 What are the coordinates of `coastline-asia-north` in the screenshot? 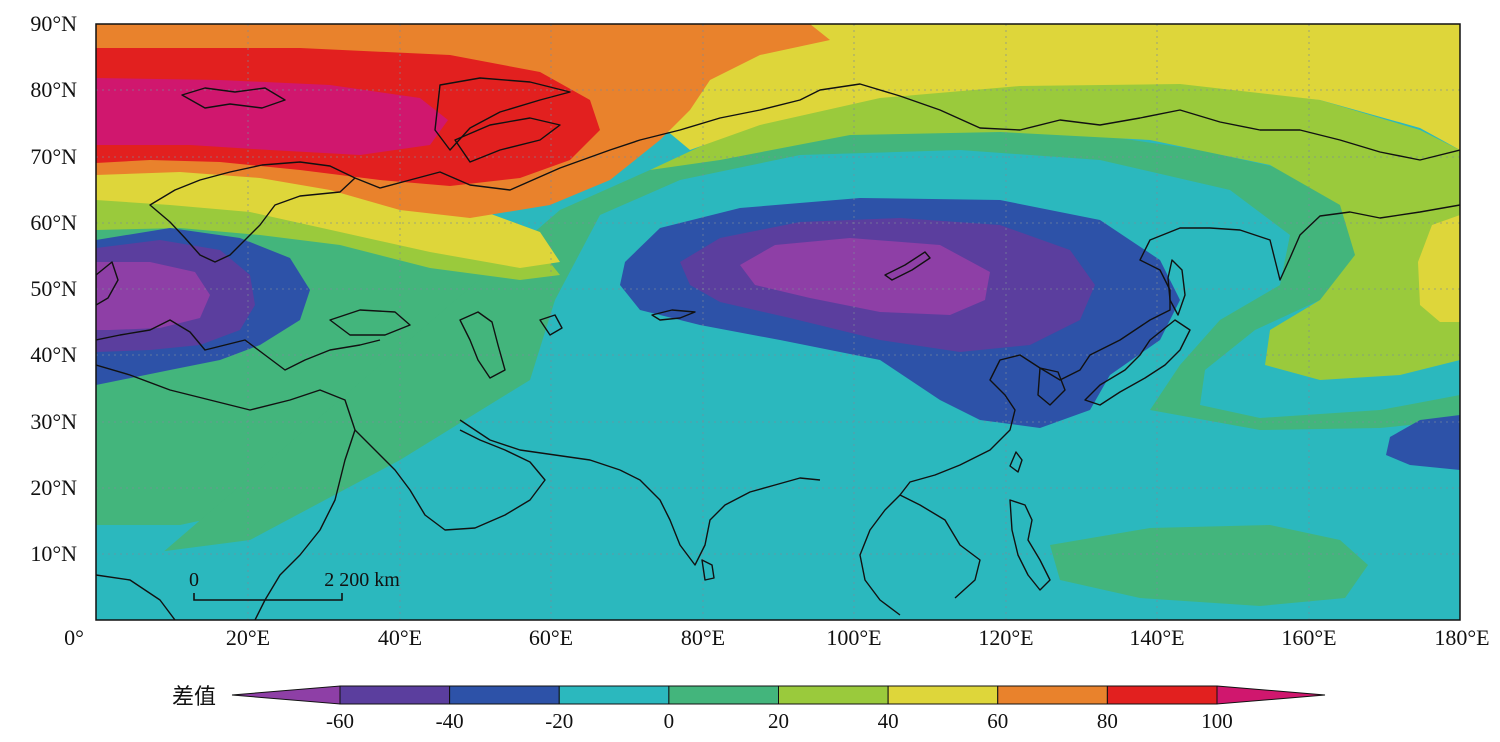 It's located at (907, 137).